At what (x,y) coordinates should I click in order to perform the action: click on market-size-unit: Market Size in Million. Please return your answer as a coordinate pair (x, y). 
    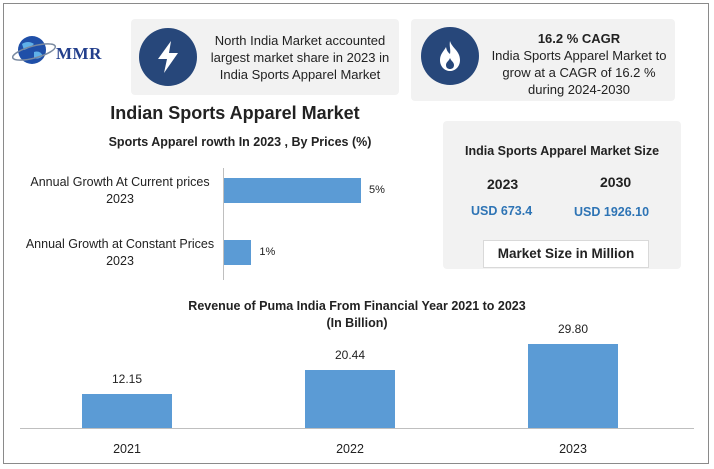
    Looking at the image, I should click on (566, 254).